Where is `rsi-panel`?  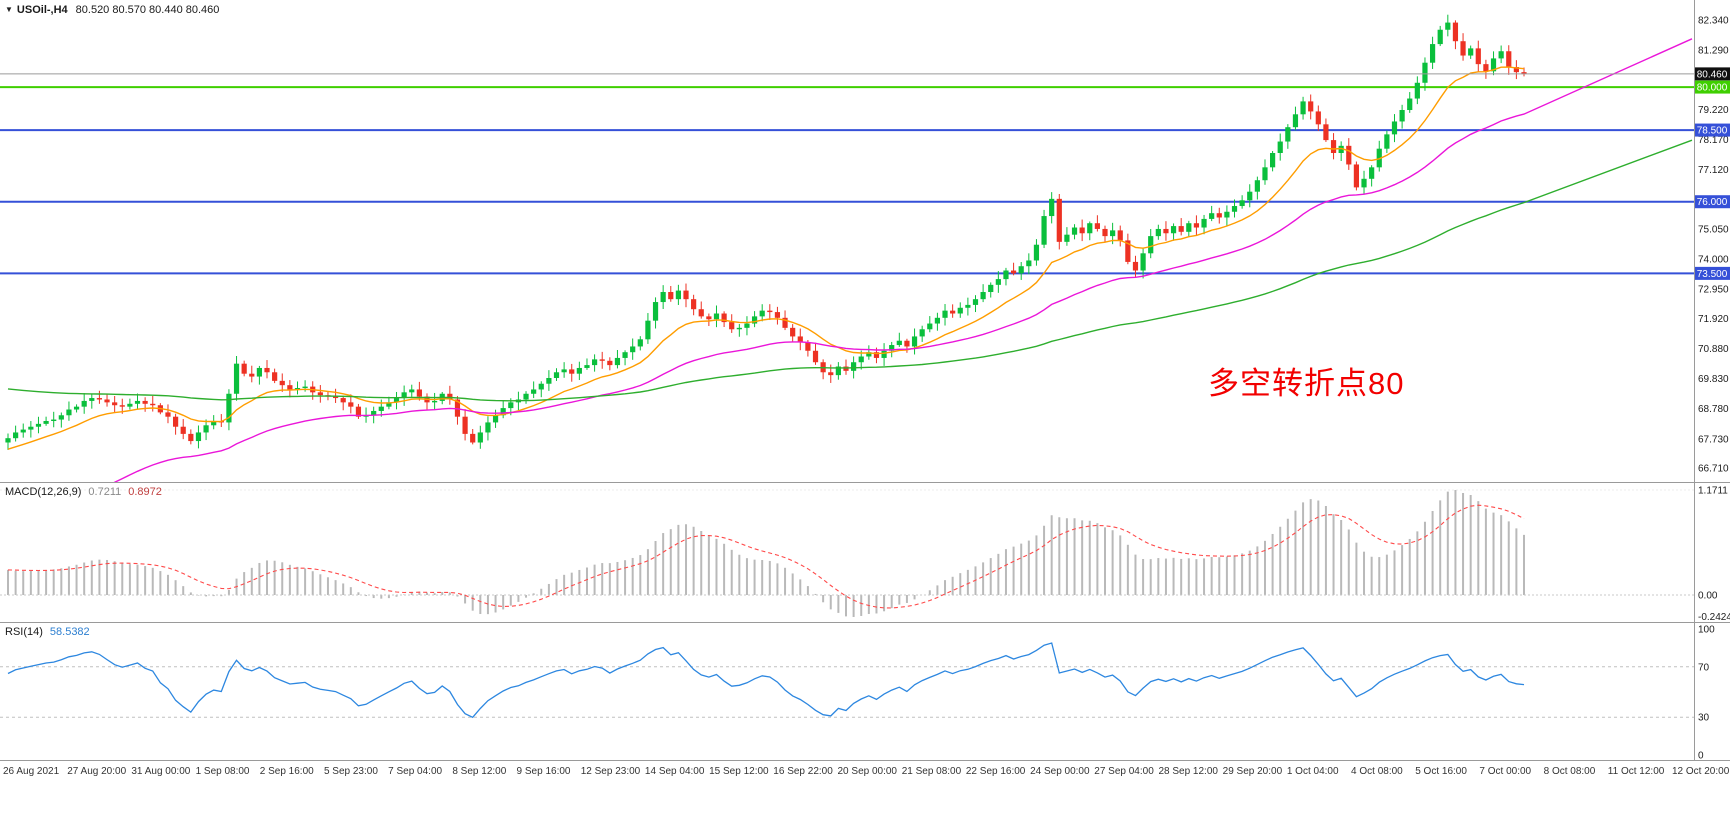
rsi-panel is located at coordinates (847, 680).